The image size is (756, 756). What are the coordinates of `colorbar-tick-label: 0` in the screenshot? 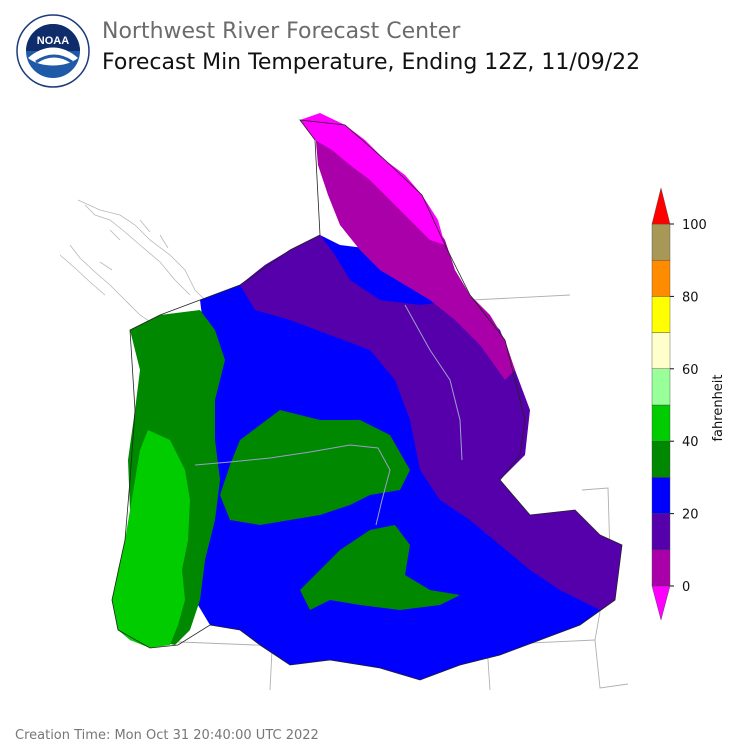 It's located at (686, 587).